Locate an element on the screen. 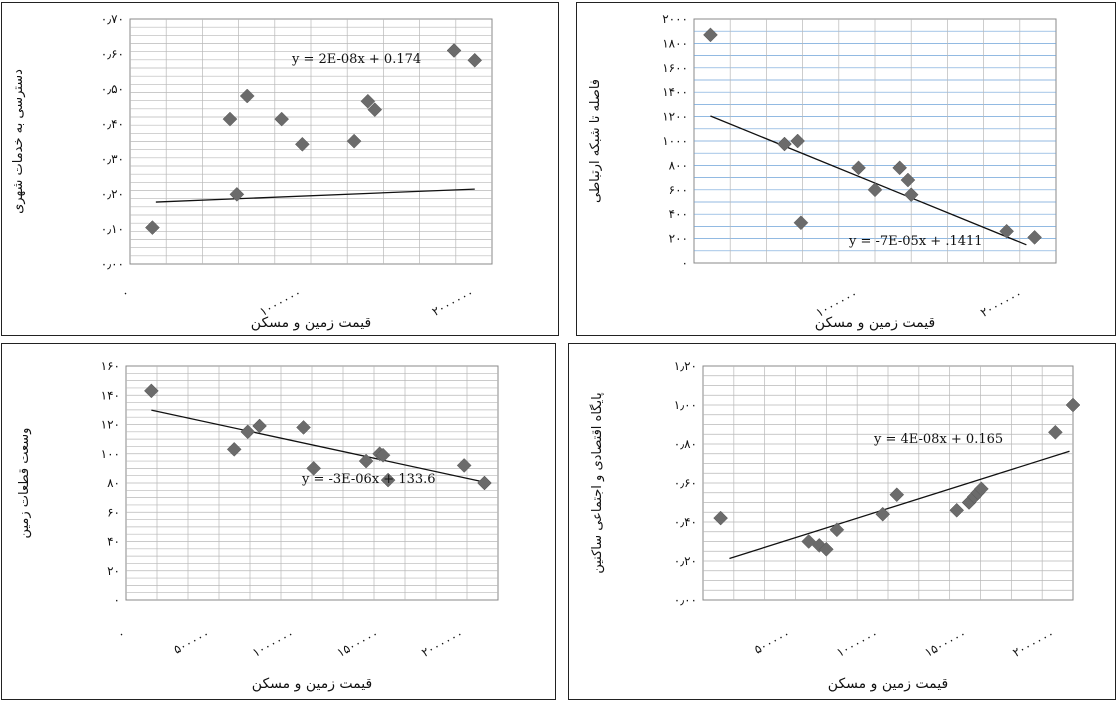 The width and height of the screenshot is (1118, 702). trendline-equation: y = -3E-06x + 133.6 is located at coordinates (368, 479).